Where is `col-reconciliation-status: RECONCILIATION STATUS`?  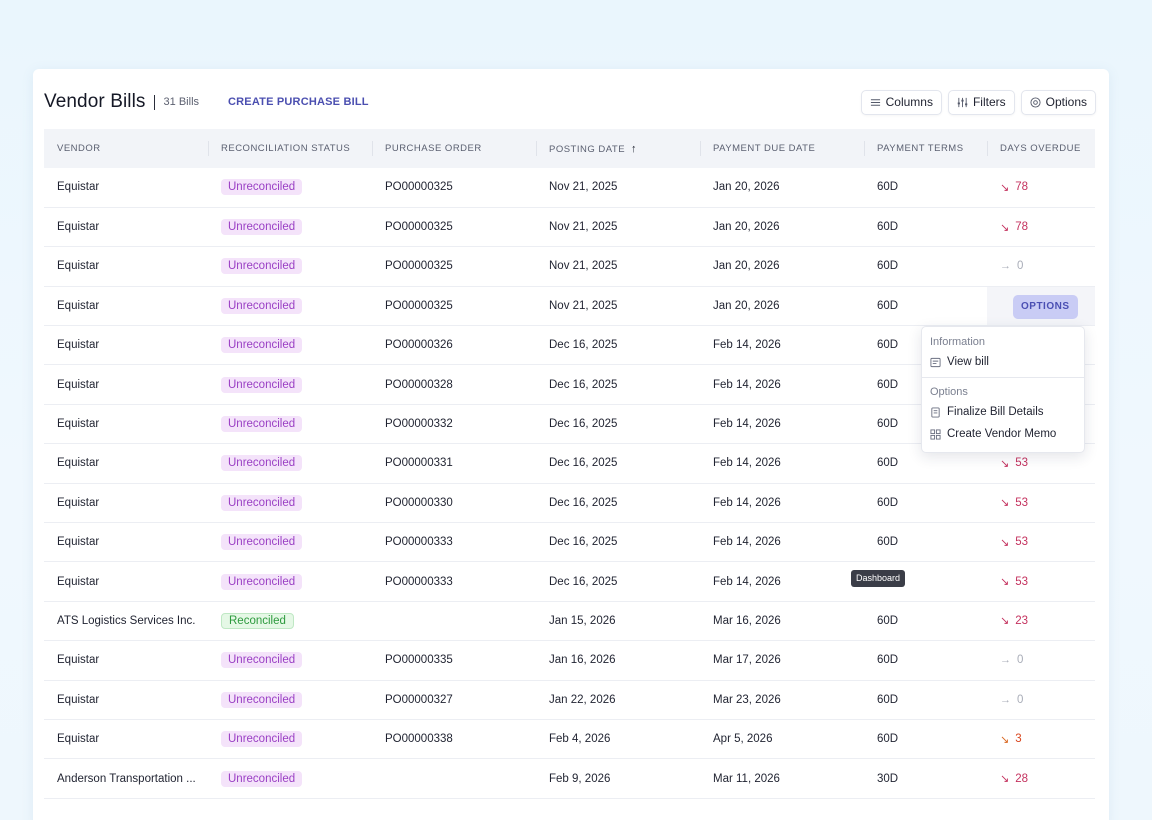
col-reconciliation-status: RECONCILIATION STATUS is located at coordinates (290, 148).